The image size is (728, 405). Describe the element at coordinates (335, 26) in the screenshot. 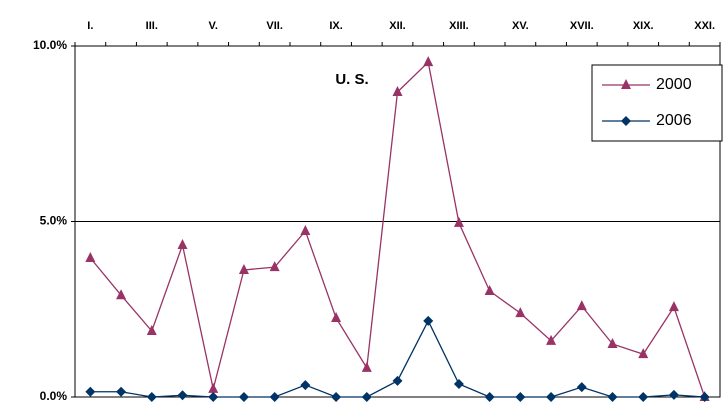

I see `x-tick-label: IX.` at that location.